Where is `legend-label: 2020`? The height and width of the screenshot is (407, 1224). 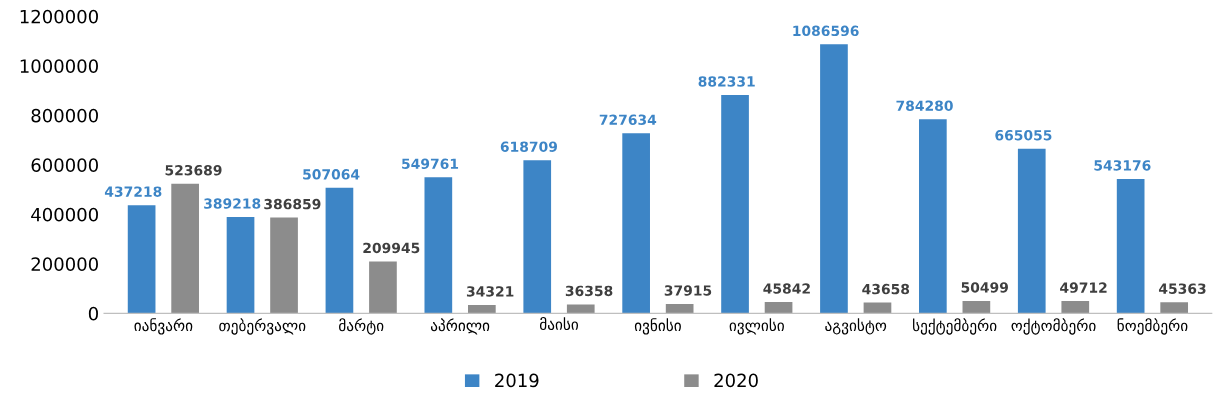 legend-label: 2020 is located at coordinates (736, 380).